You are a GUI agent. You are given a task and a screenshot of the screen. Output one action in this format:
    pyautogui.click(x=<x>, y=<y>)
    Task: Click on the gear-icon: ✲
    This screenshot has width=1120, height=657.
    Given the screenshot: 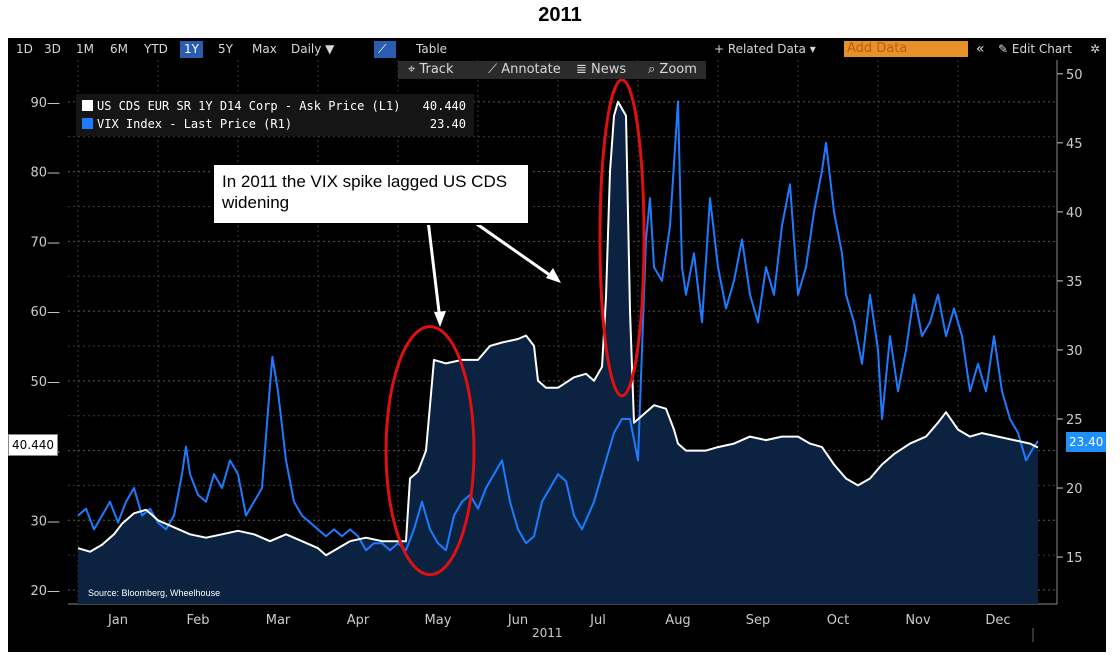 What is the action you would take?
    pyautogui.click(x=1095, y=49)
    